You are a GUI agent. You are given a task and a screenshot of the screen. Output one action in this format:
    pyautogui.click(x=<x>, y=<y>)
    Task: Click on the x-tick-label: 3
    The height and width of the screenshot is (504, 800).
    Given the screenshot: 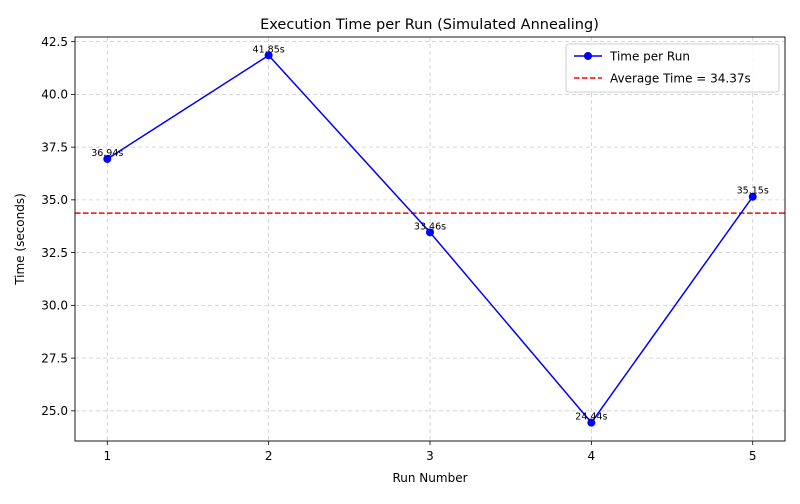 What is the action you would take?
    pyautogui.click(x=430, y=456)
    